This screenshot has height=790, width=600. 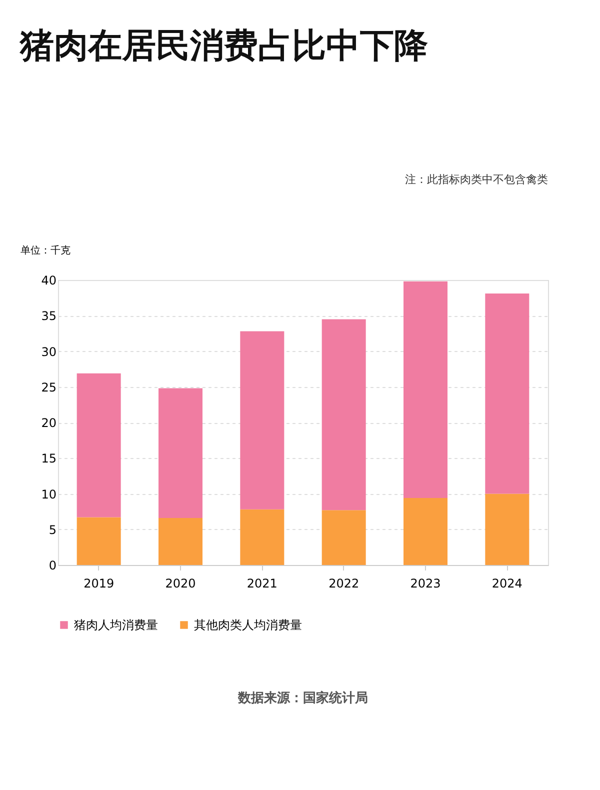 I want to click on x-tick-label: 2020, so click(x=180, y=583).